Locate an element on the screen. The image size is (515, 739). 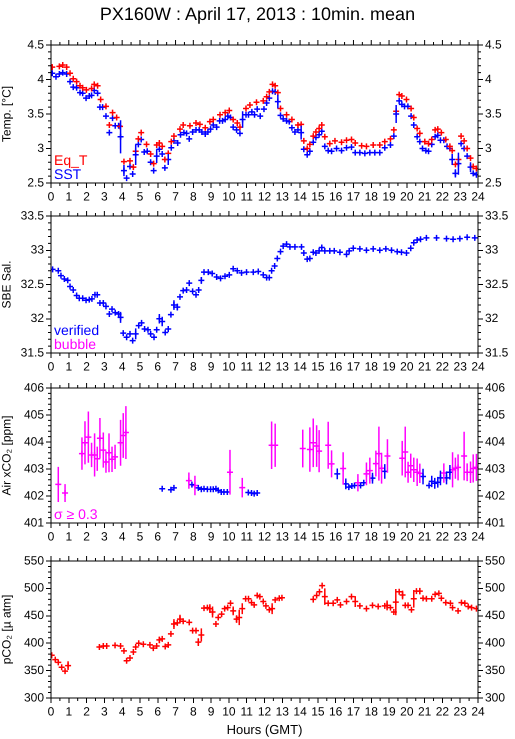
annotation: bubble is located at coordinates (75, 344).